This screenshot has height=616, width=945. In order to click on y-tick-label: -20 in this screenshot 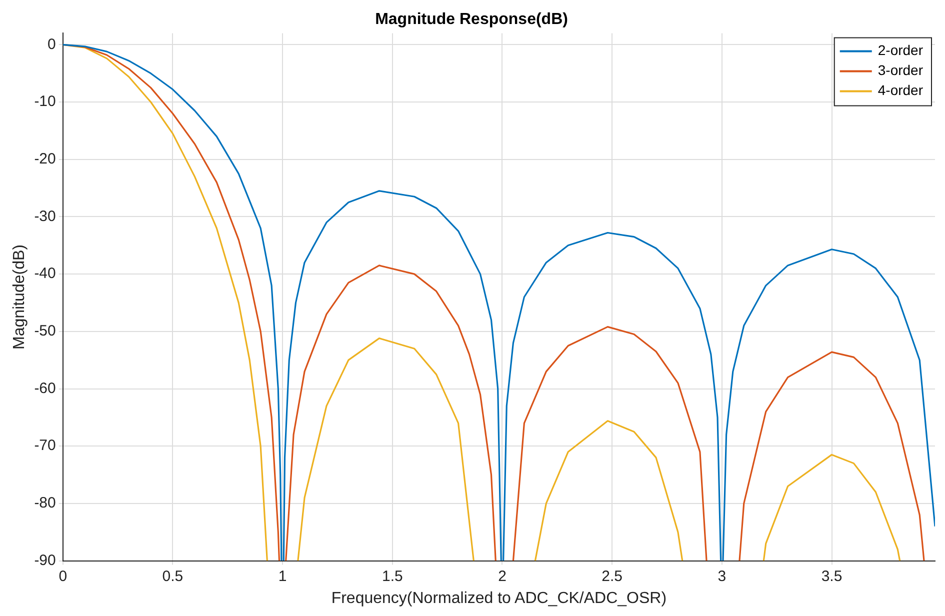, I will do `click(45, 159)`.